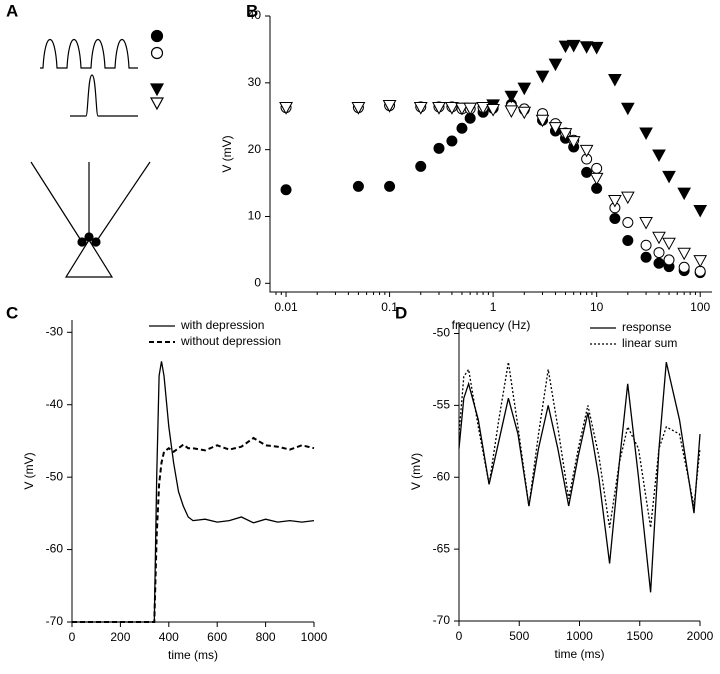 The image size is (720, 674). I want to click on legend-open-triangle, so click(157, 104).